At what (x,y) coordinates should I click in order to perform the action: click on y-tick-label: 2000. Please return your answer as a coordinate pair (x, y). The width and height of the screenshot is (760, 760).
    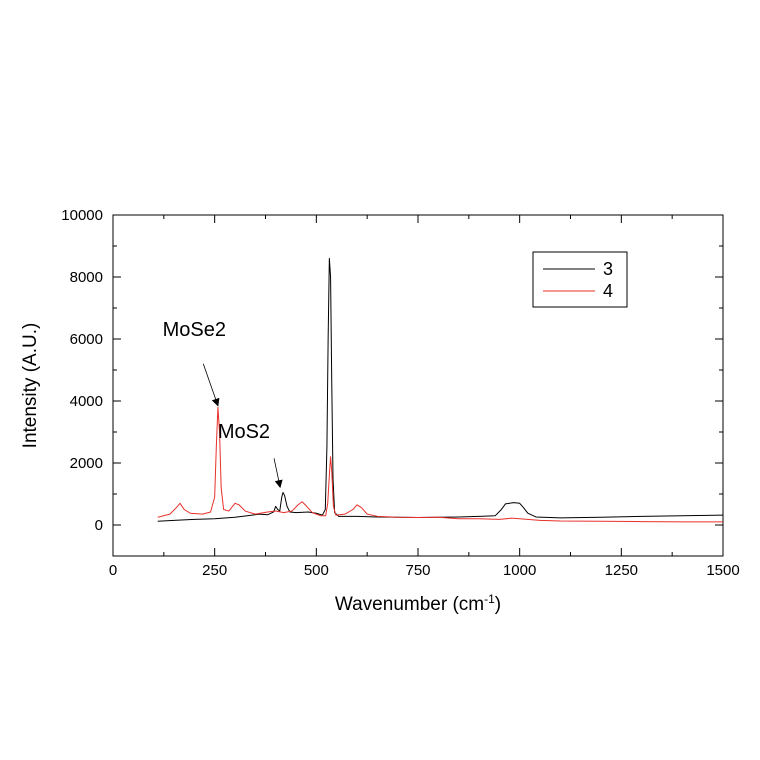
    Looking at the image, I should click on (86, 463).